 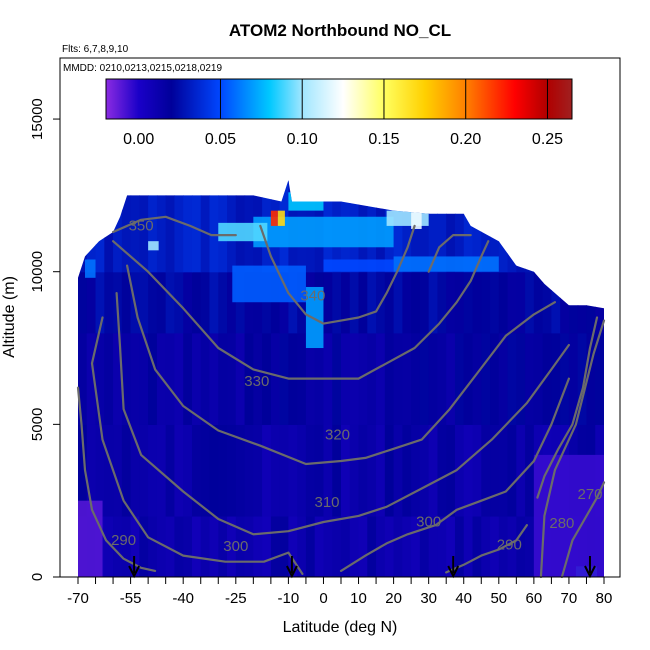 I want to click on colorbar-tick-label: 0.10, so click(x=302, y=139).